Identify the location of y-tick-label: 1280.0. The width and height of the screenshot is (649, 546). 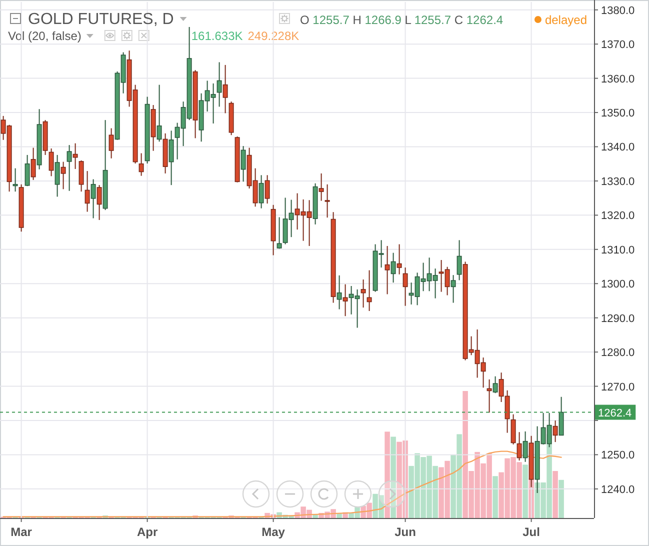
(618, 353).